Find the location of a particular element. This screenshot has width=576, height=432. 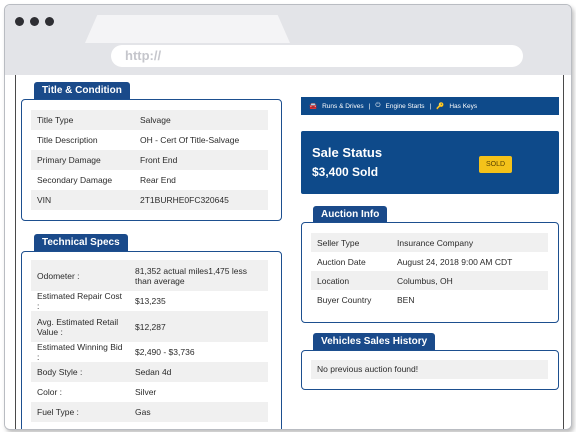

table-row: Auction Date August 24, 2018 9:00 AM CDT is located at coordinates (429, 261).